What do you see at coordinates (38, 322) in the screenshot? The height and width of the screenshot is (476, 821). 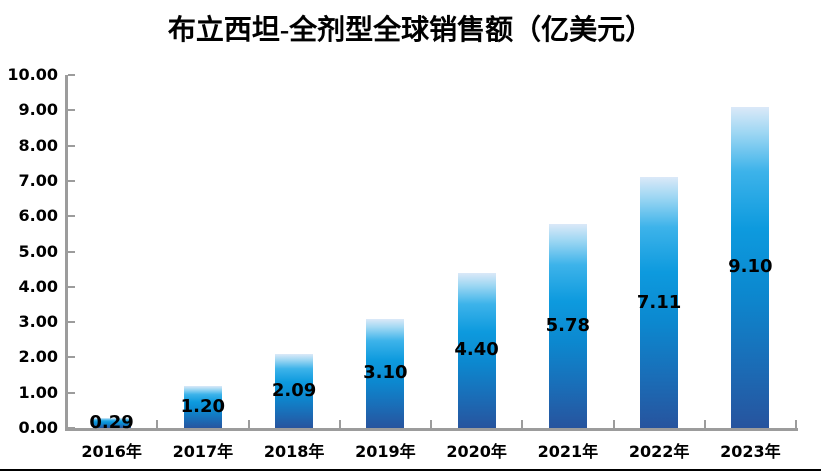 I see `y-tick-label: 3.00` at bounding box center [38, 322].